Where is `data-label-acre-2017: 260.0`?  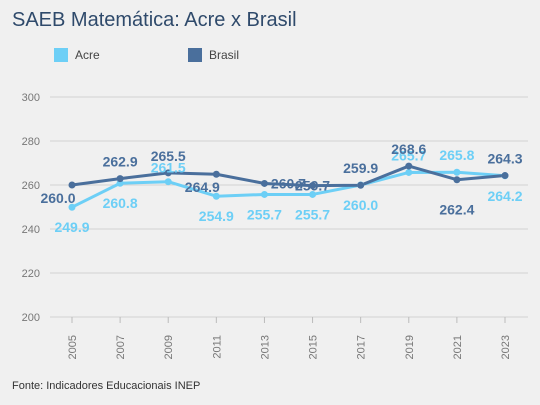 data-label-acre-2017: 260.0 is located at coordinates (360, 205).